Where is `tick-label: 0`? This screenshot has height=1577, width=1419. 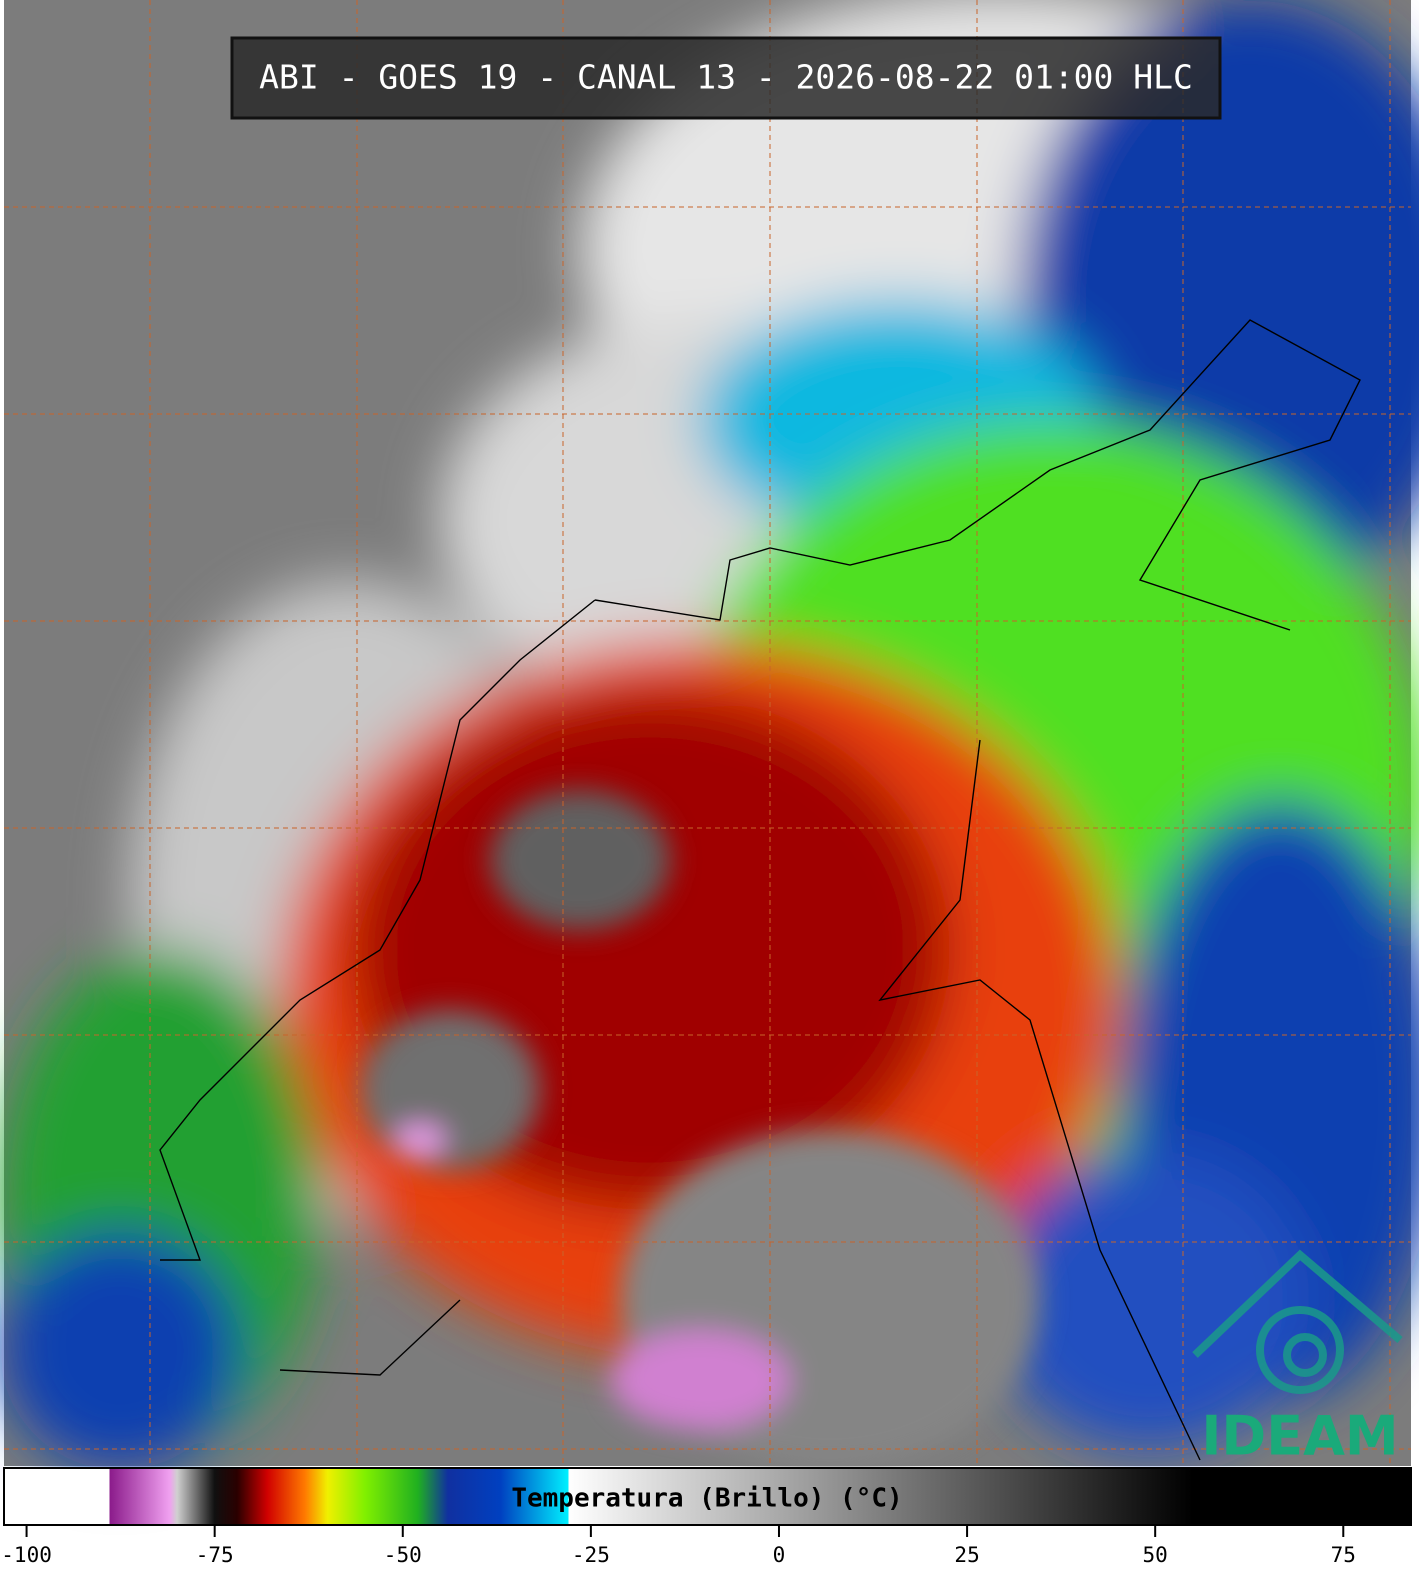 tick-label: 0 is located at coordinates (779, 1555).